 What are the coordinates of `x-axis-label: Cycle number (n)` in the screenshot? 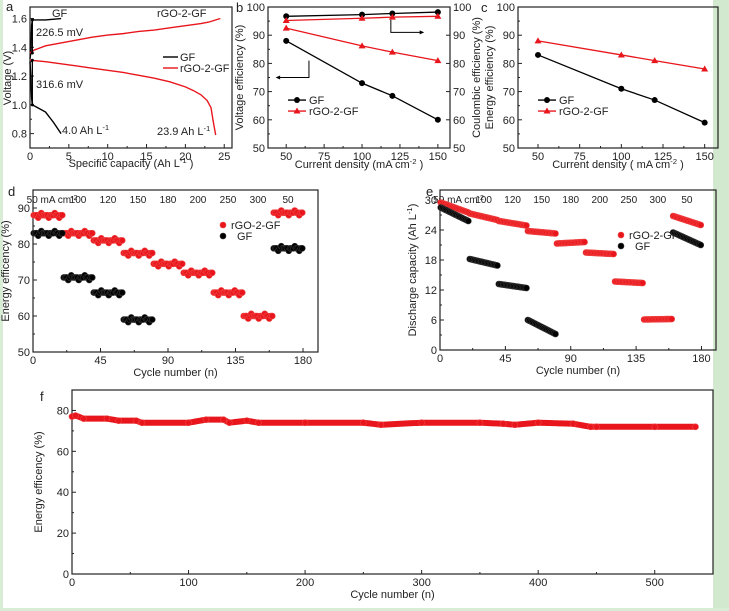 It's located at (392, 595).